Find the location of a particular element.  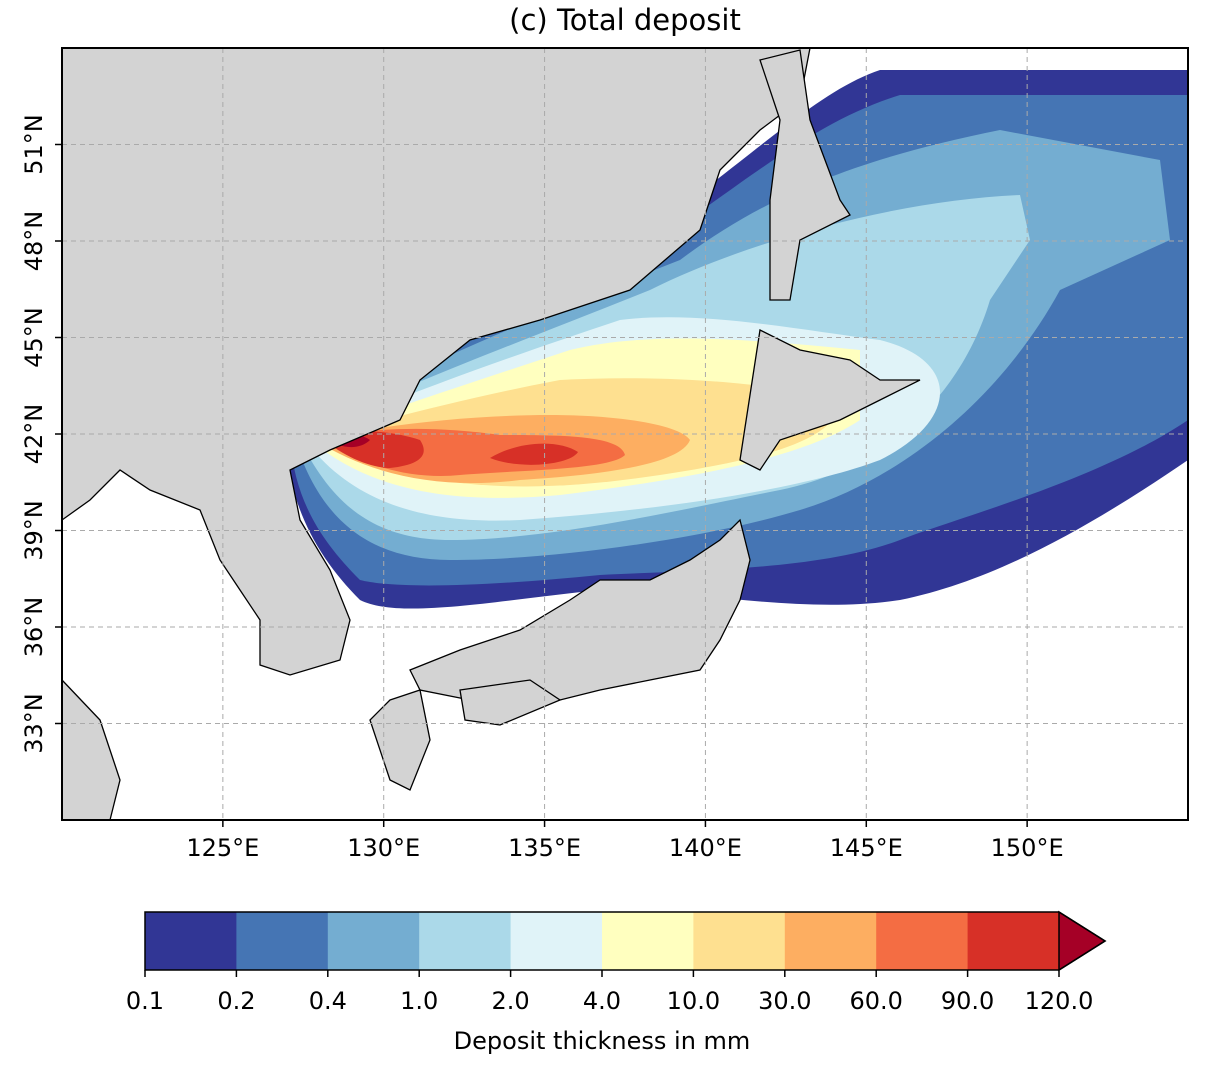

colorbar-tick-label: 2.0 is located at coordinates (511, 1001).